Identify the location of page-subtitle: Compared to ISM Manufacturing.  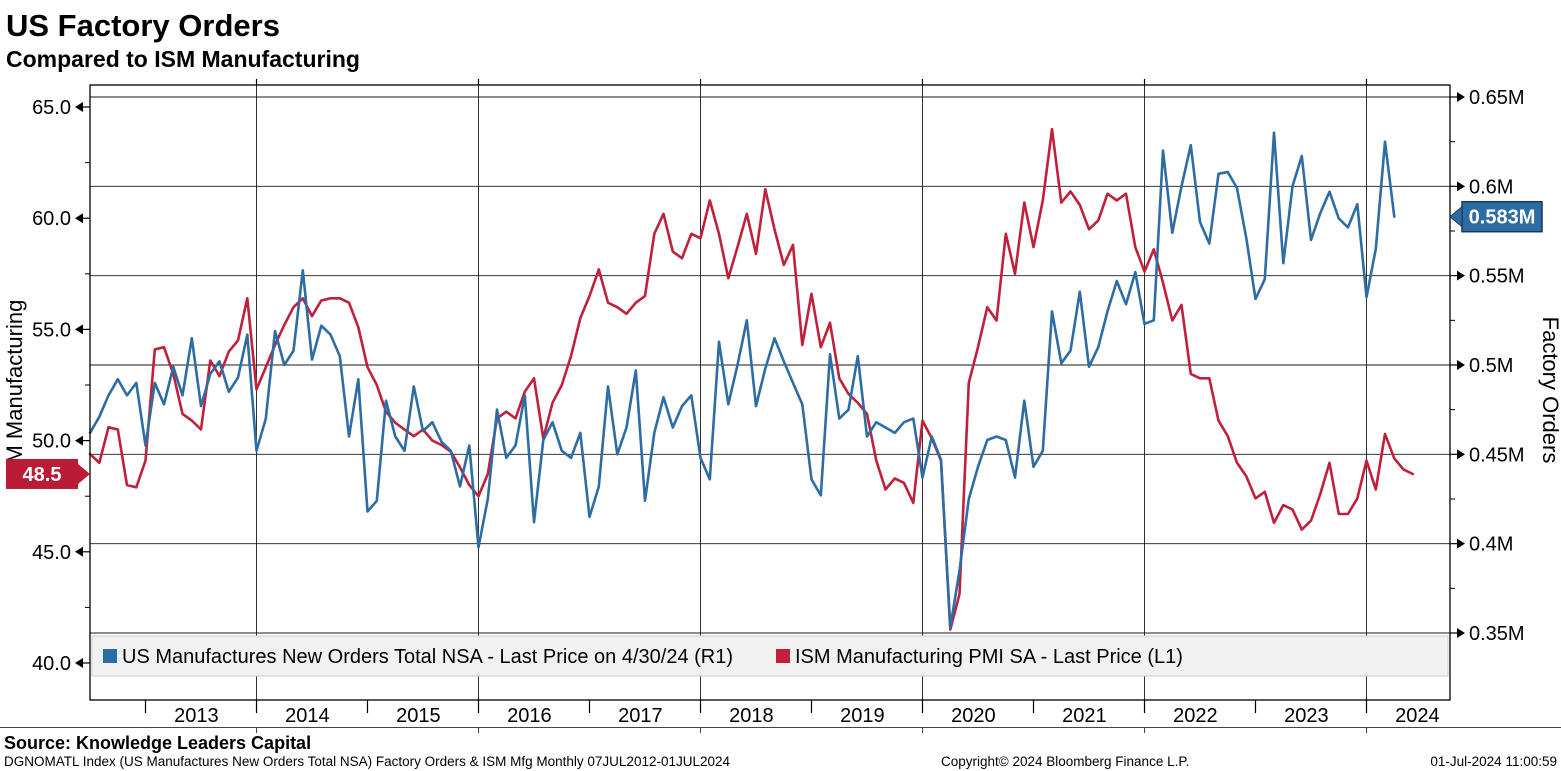
(183, 59).